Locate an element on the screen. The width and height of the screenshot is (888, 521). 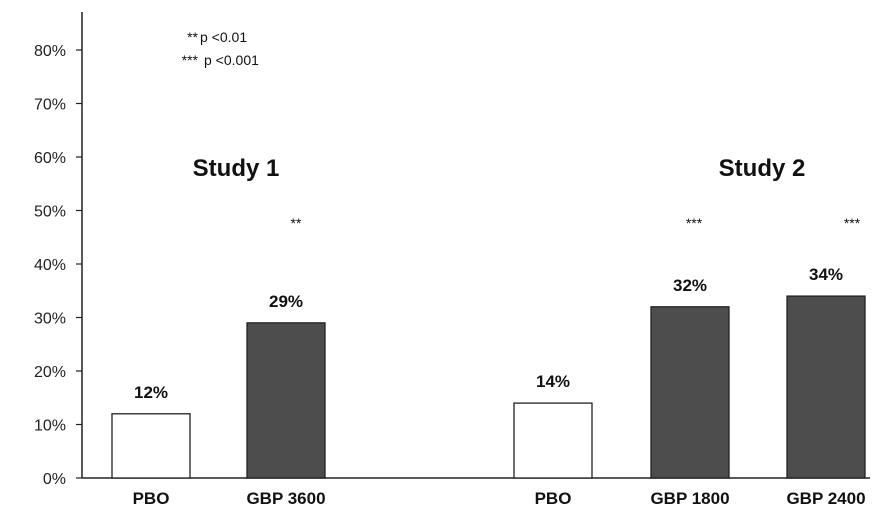
significance-marker: ** is located at coordinates (296, 223).